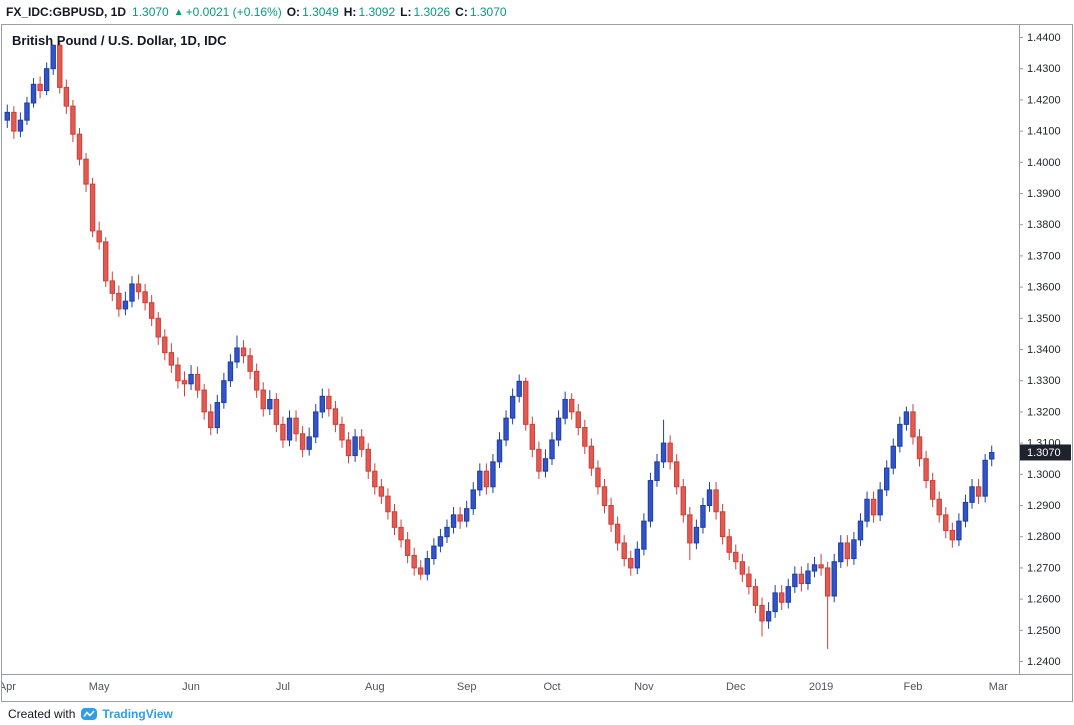 This screenshot has width=1074, height=725. Describe the element at coordinates (432, 12) in the screenshot. I see `low-value: 1.3026` at that location.